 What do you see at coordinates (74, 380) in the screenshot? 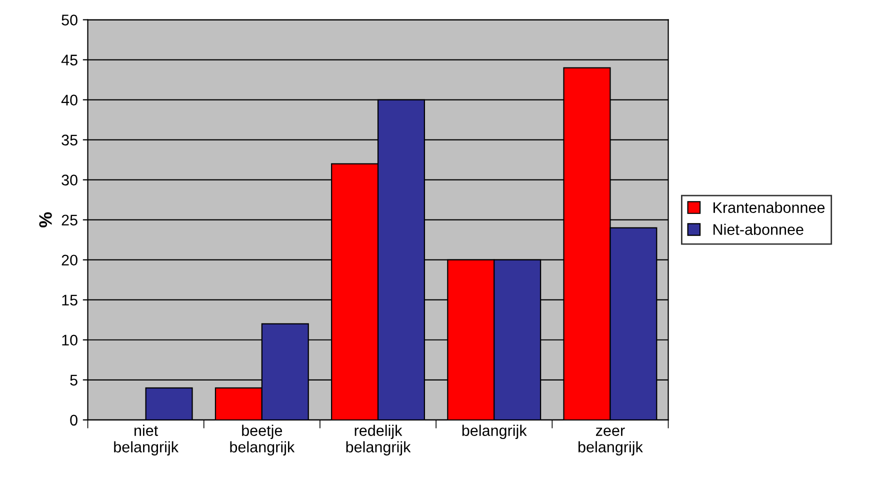
I see `y-tick-label: 5` at bounding box center [74, 380].